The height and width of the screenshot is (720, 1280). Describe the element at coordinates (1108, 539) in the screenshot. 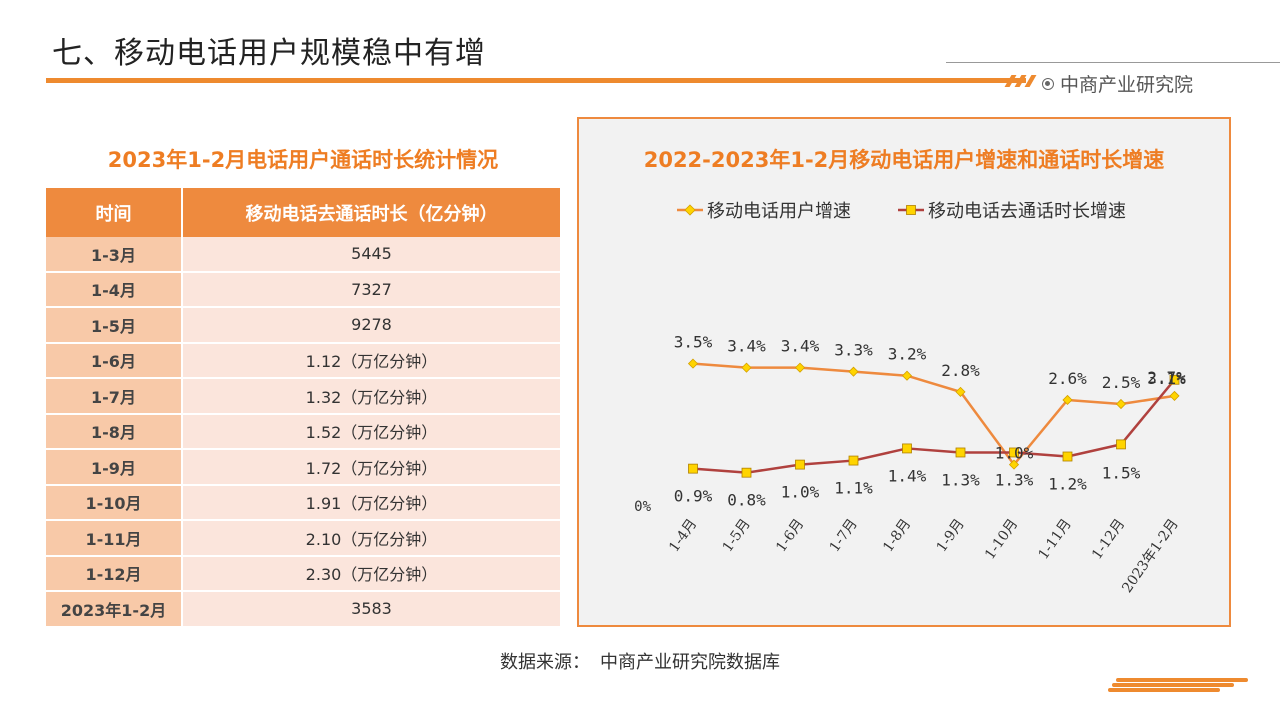

I see `x-tick-label: 1-12月` at that location.